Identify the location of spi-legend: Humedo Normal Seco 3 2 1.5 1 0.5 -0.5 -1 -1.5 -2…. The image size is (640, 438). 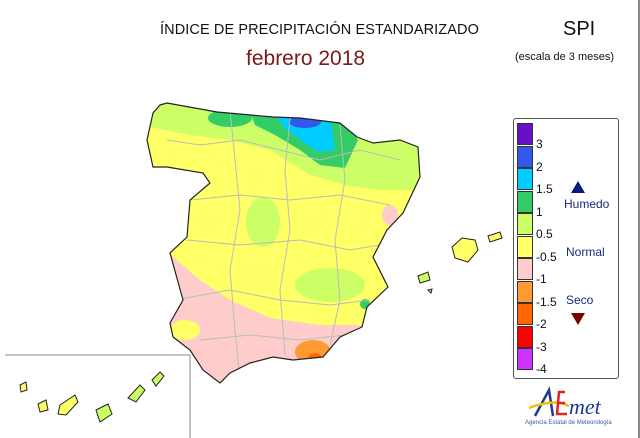
(566, 248).